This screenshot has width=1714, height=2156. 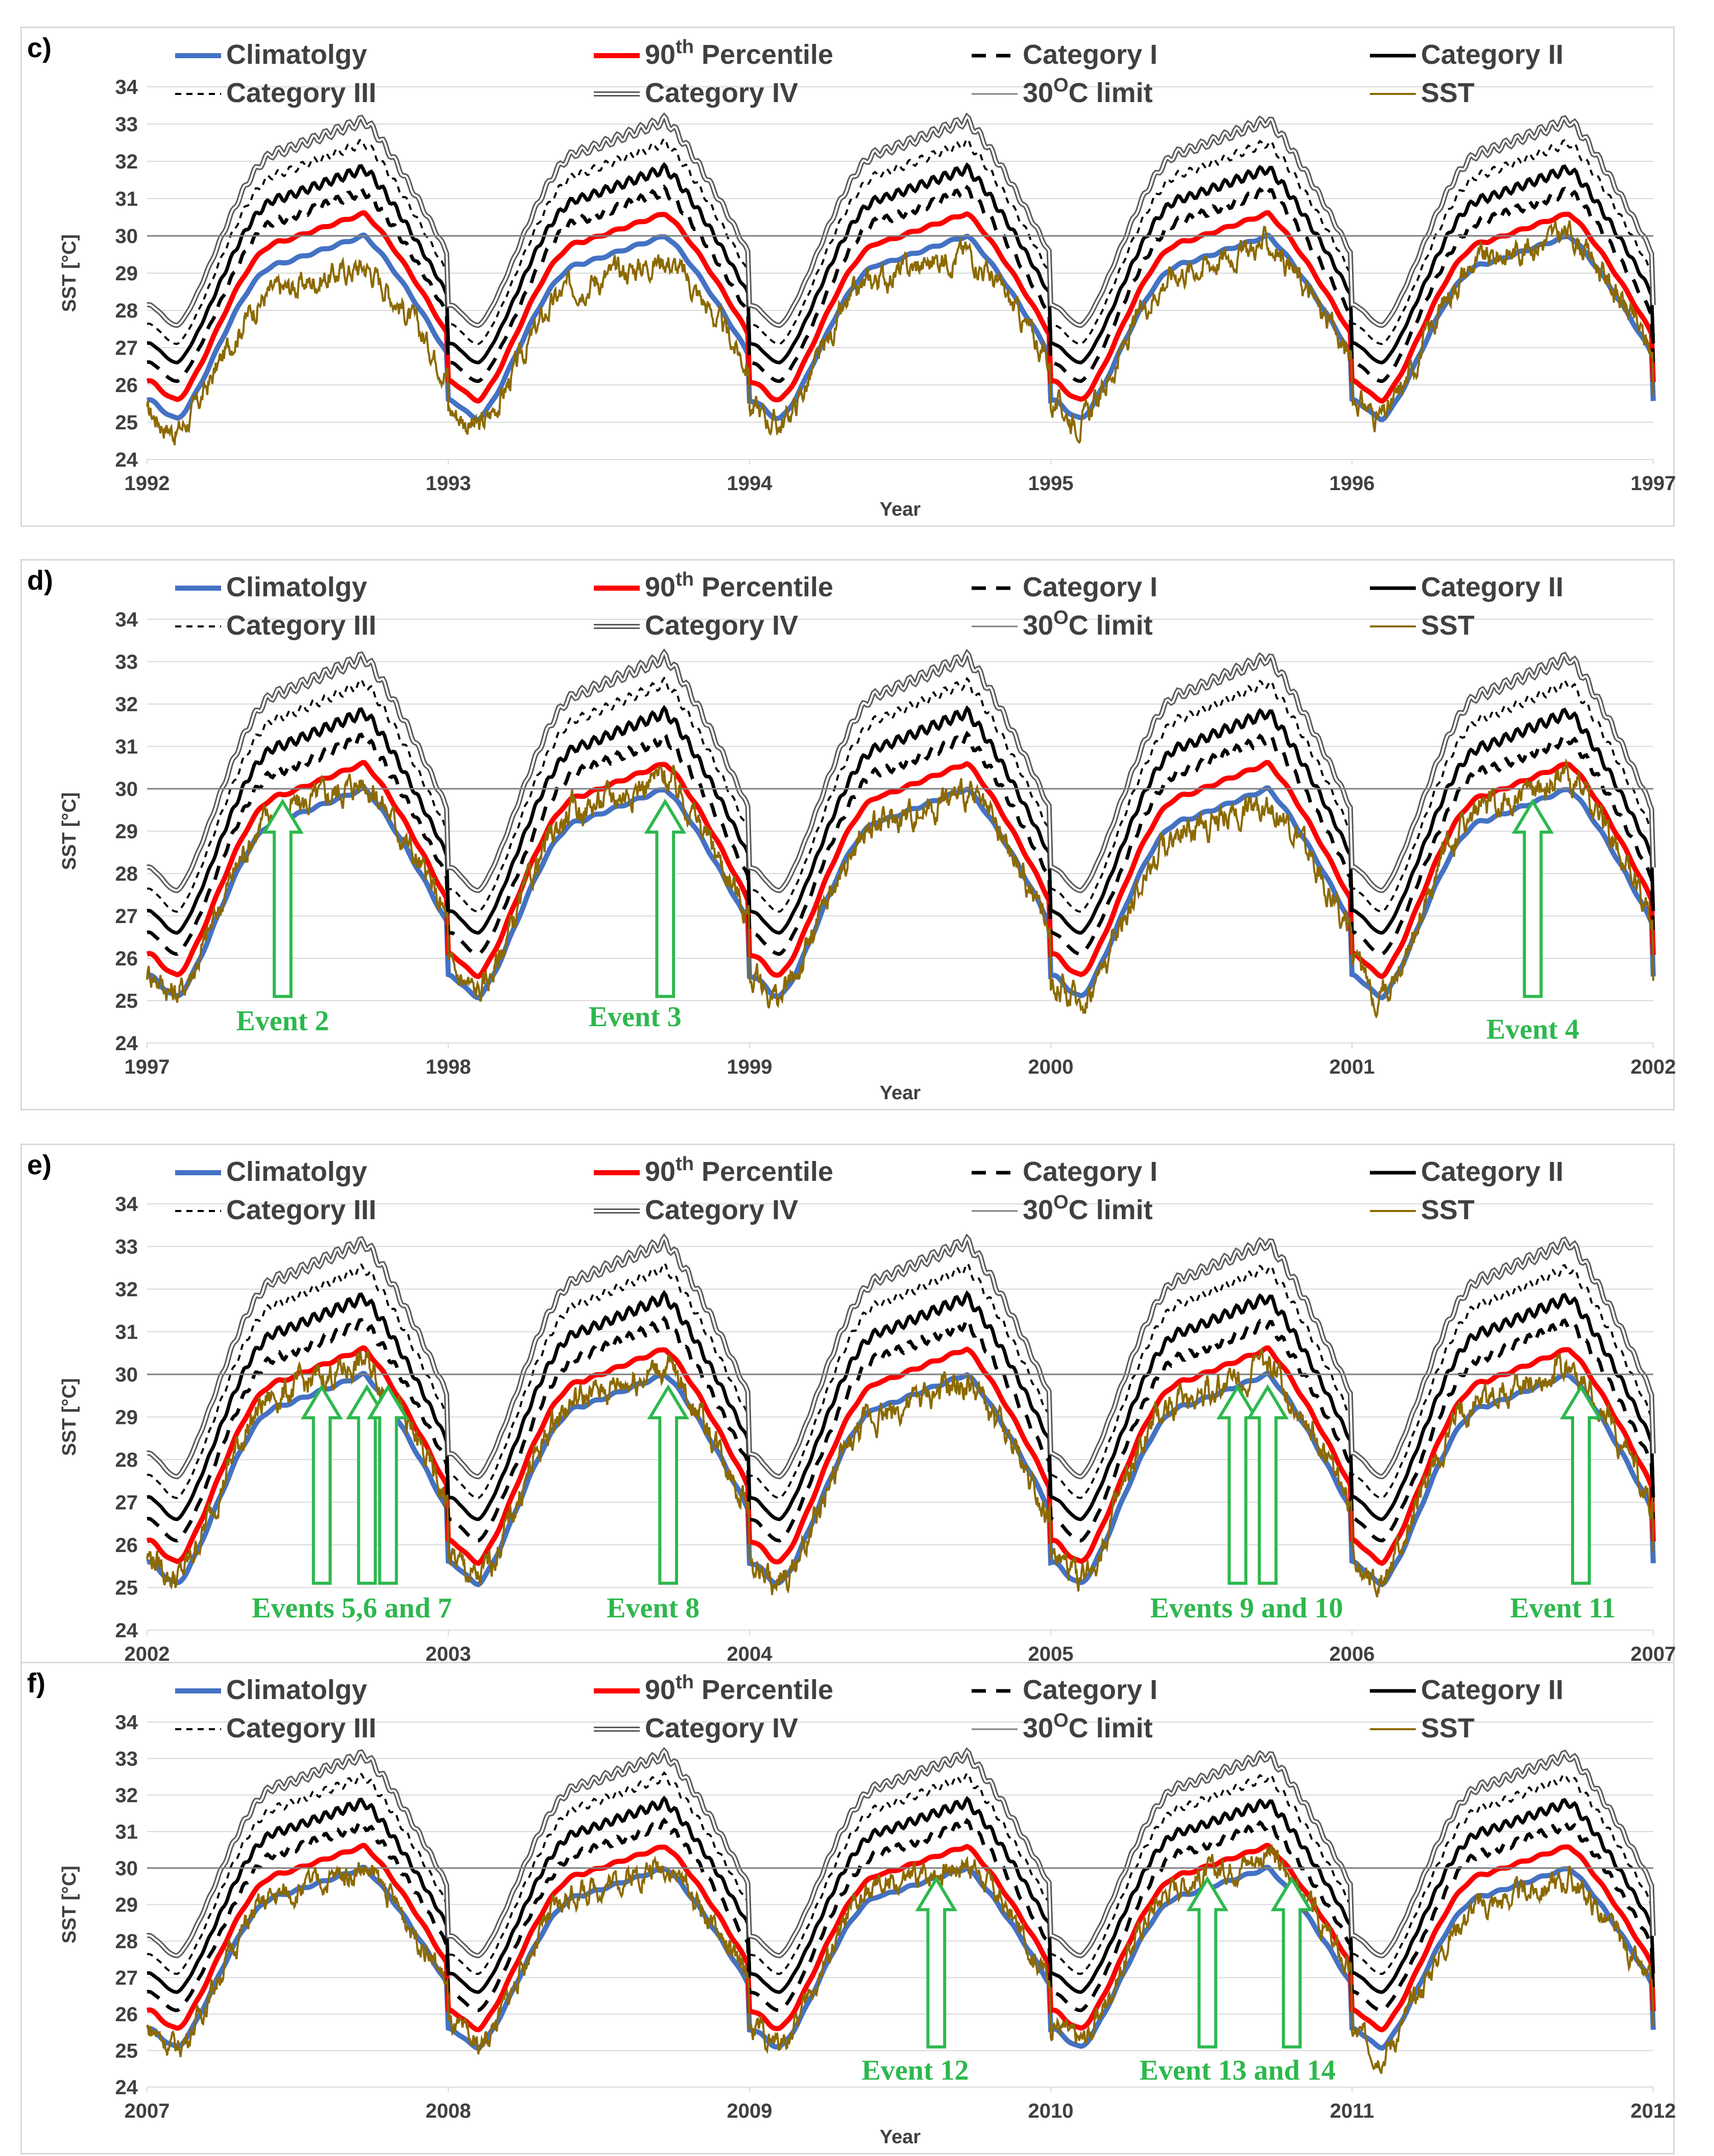 What do you see at coordinates (126, 1545) in the screenshot?
I see `y-tick-label: 26` at bounding box center [126, 1545].